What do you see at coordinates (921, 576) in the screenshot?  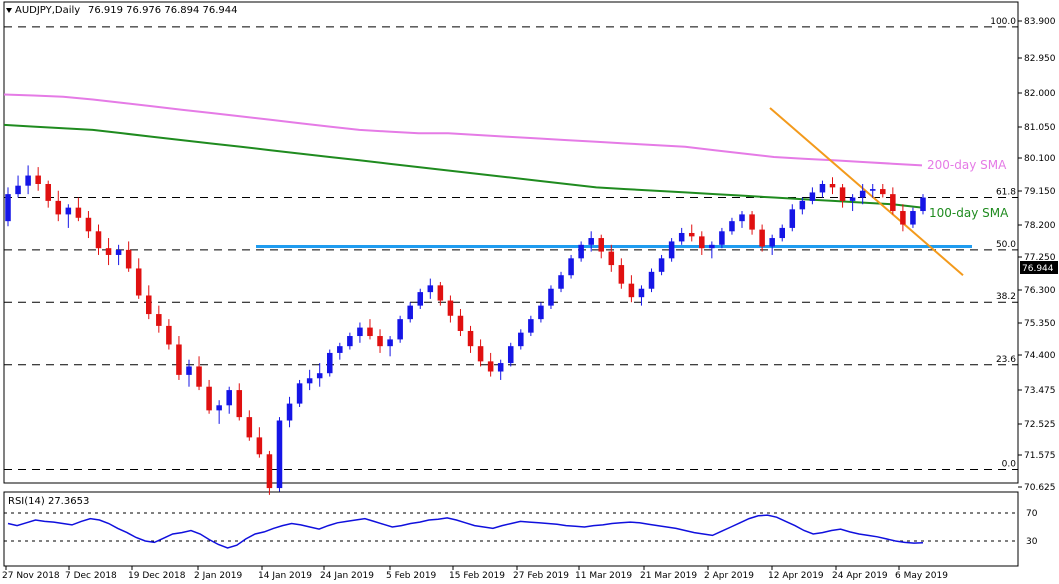 I see `time-tick-label: 6 May 2019` at bounding box center [921, 576].